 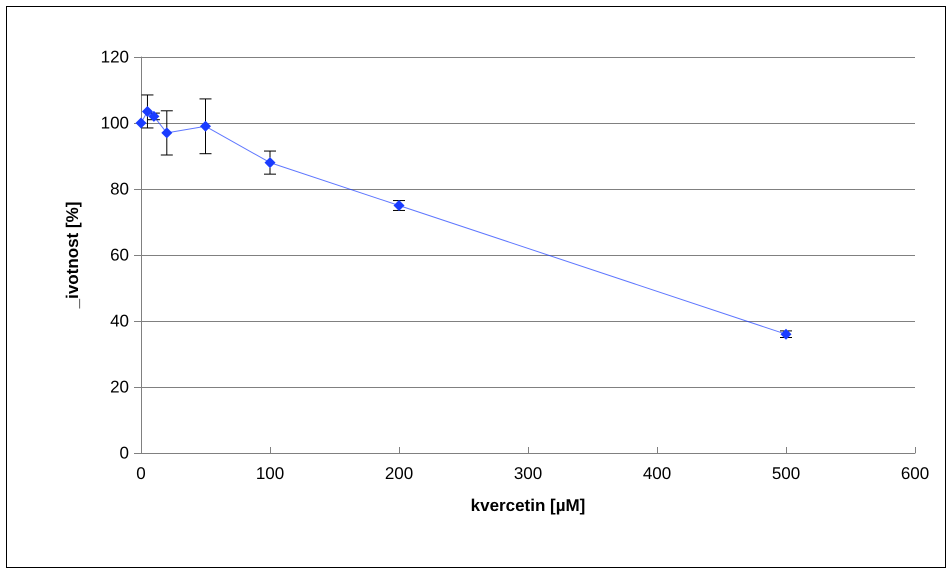 I want to click on y-tick-label: 100, so click(x=114, y=123).